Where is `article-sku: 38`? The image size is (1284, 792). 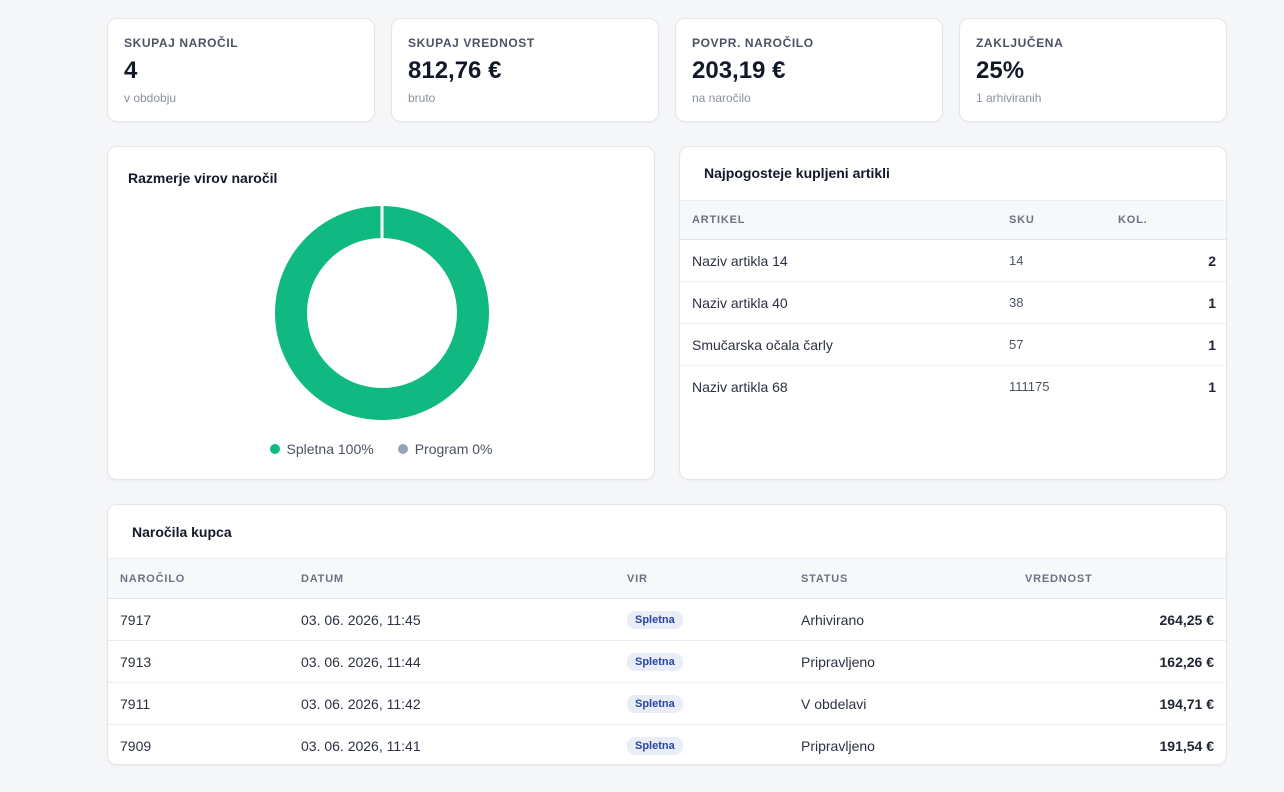 article-sku: 38 is located at coordinates (1063, 302).